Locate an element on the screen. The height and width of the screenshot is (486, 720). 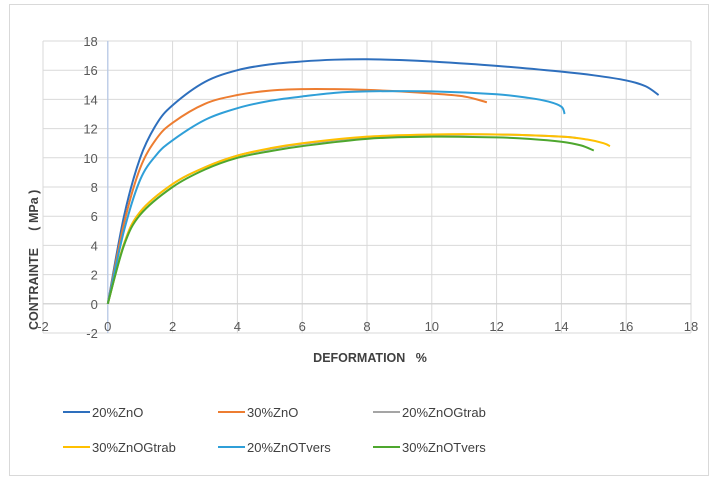
legend-label: 20%ZnO is located at coordinates (117, 412).